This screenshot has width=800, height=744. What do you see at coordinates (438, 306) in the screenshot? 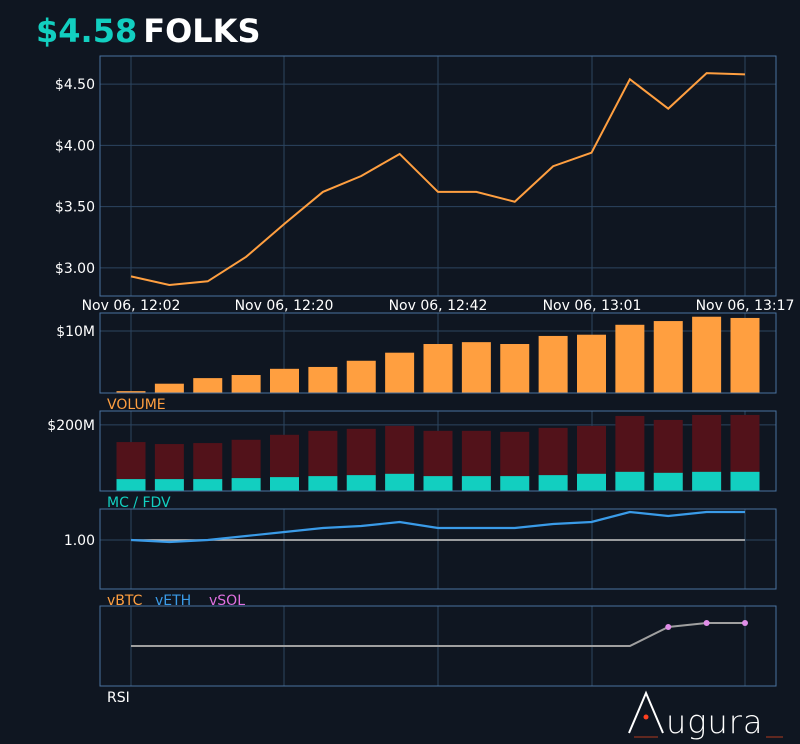
I see `x-tick-label: Nov 06, 12:42` at bounding box center [438, 306].